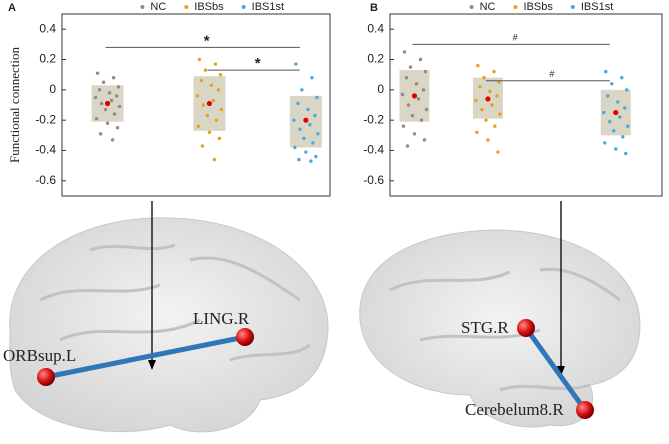 This screenshot has width=669, height=444. Describe the element at coordinates (39, 355) in the screenshot. I see `node-label: ORBsup.L` at that location.